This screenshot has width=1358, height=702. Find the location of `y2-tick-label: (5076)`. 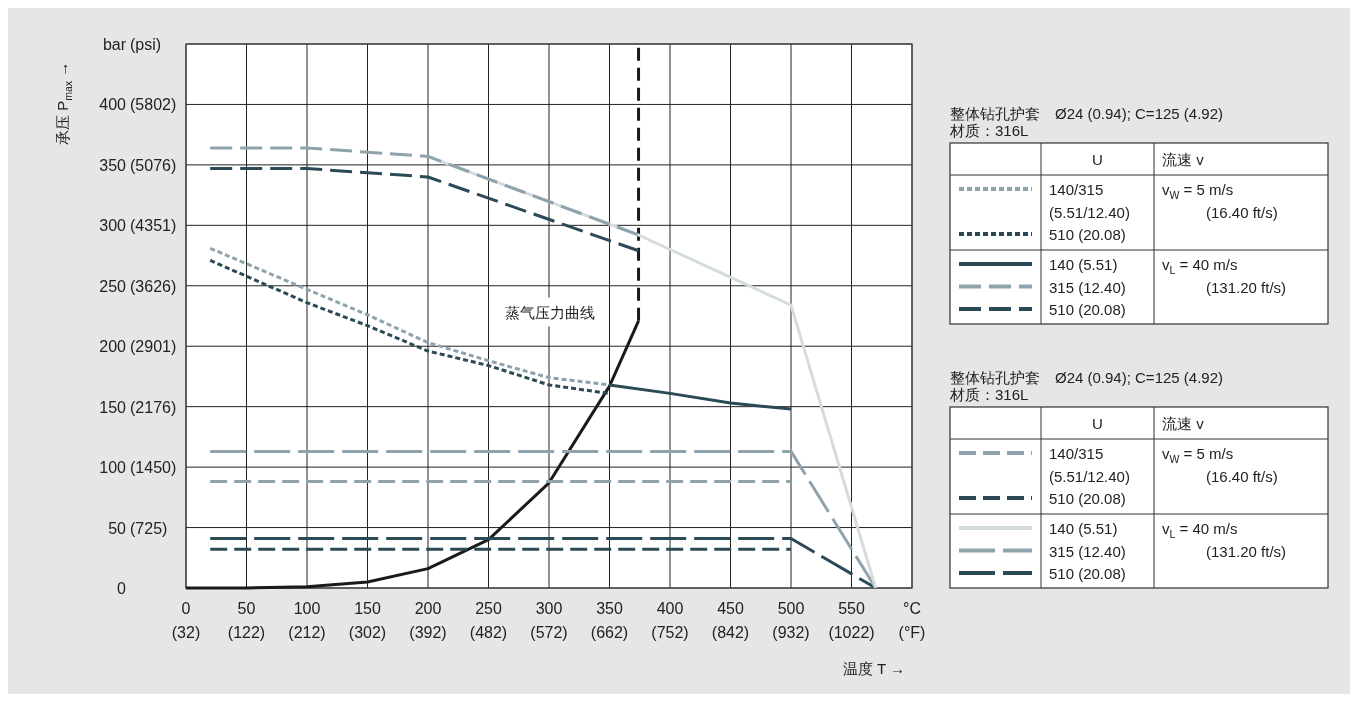

y2-tick-label: (5076) is located at coordinates (153, 165).